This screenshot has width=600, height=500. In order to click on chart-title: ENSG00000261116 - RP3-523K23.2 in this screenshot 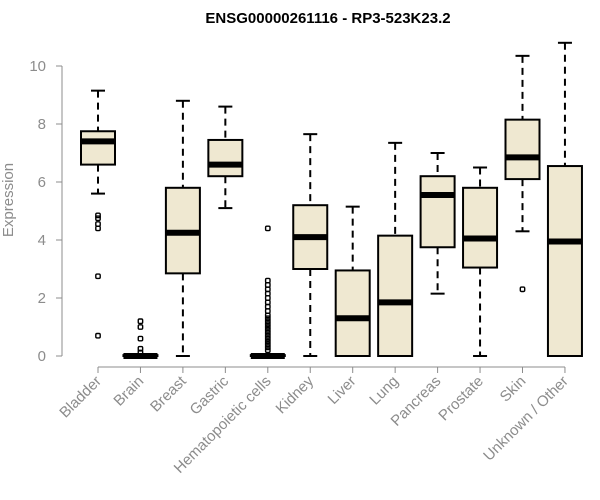, I will do `click(327, 18)`.